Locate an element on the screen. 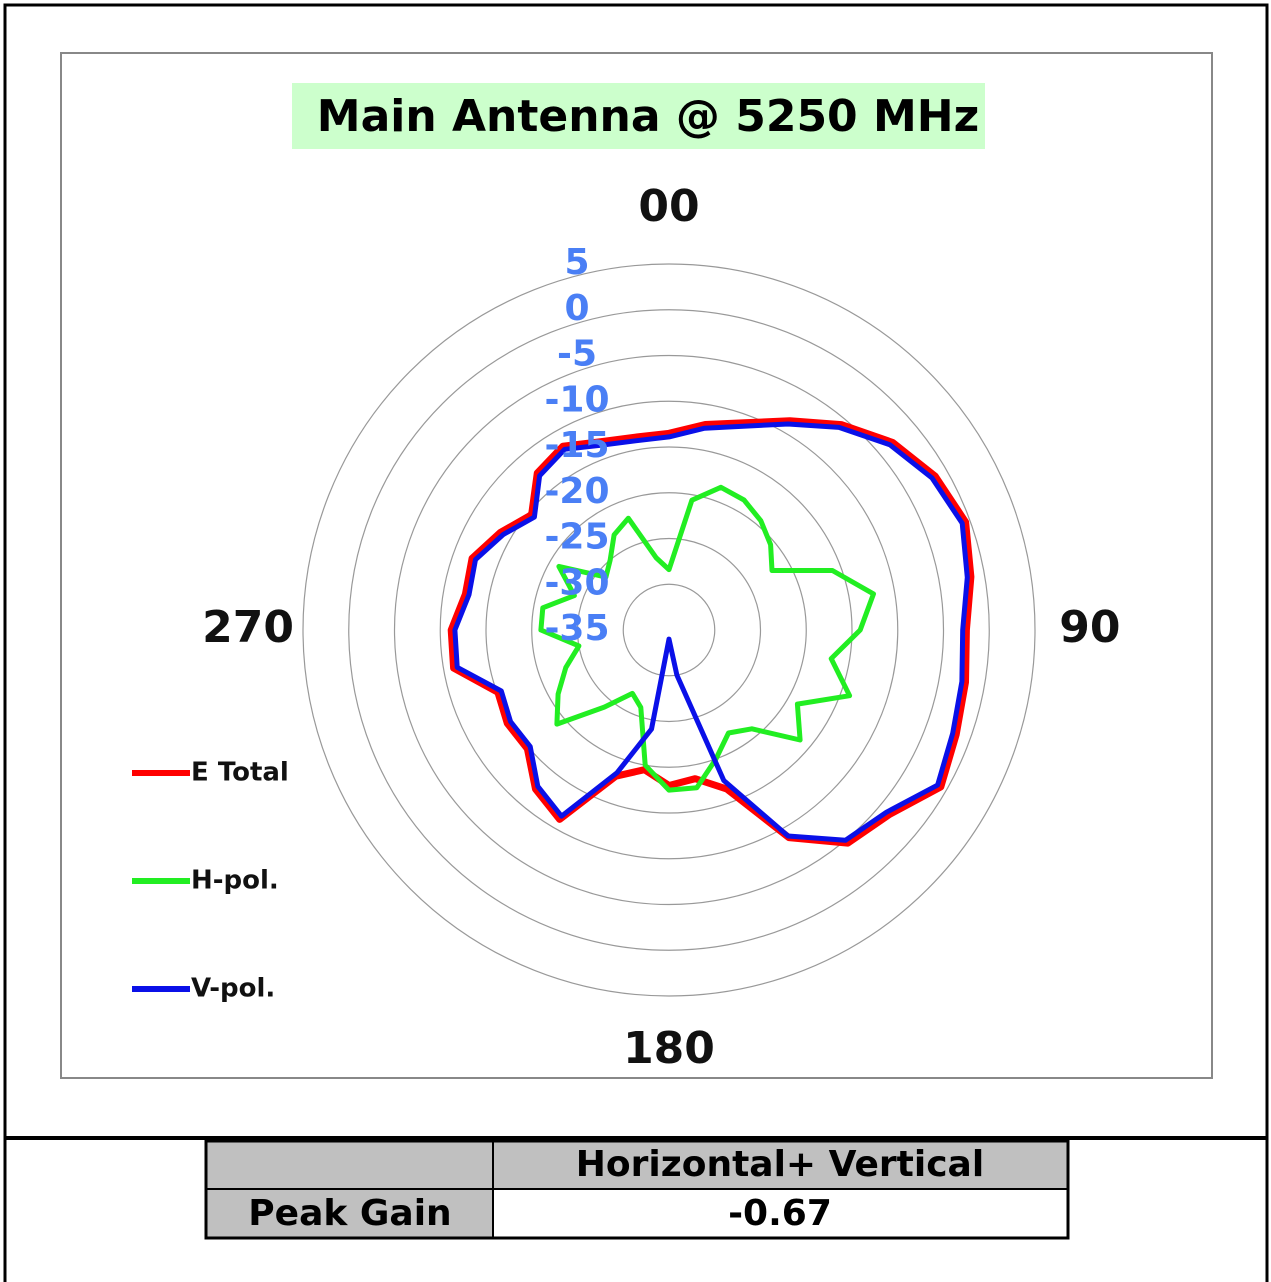 This screenshot has width=1271, height=1282. r-tick-label: -30 is located at coordinates (576, 582).